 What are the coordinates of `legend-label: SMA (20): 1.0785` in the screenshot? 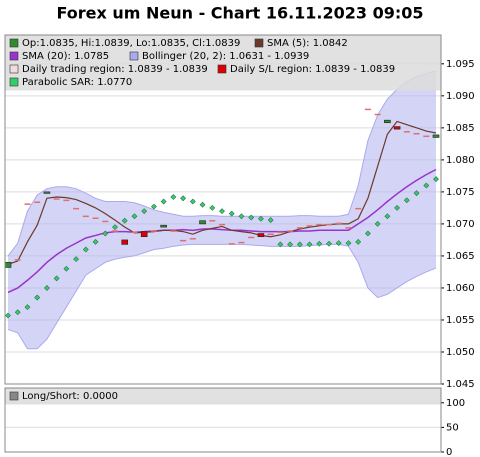 It's located at (65, 56).